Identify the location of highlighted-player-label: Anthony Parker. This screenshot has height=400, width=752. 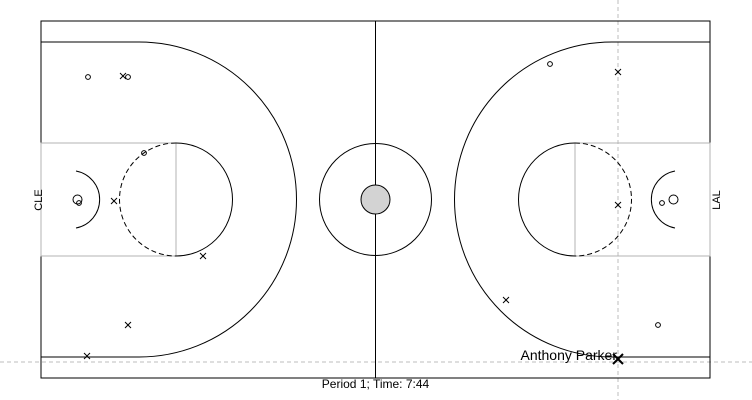
(569, 355).